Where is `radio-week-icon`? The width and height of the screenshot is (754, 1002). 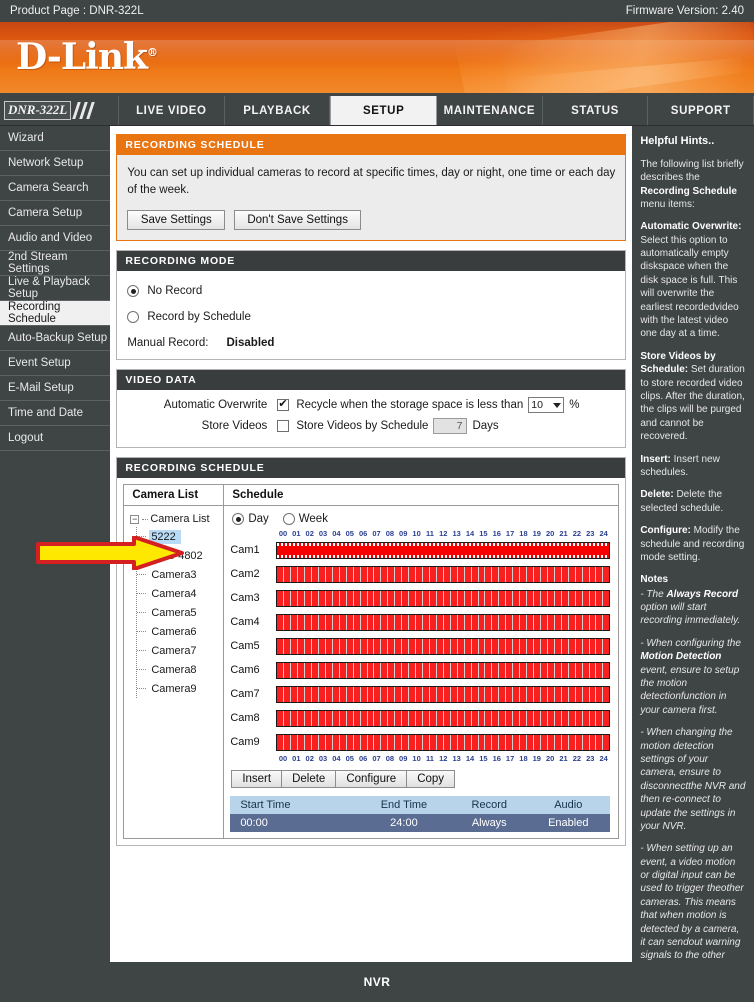 radio-week-icon is located at coordinates (288, 519).